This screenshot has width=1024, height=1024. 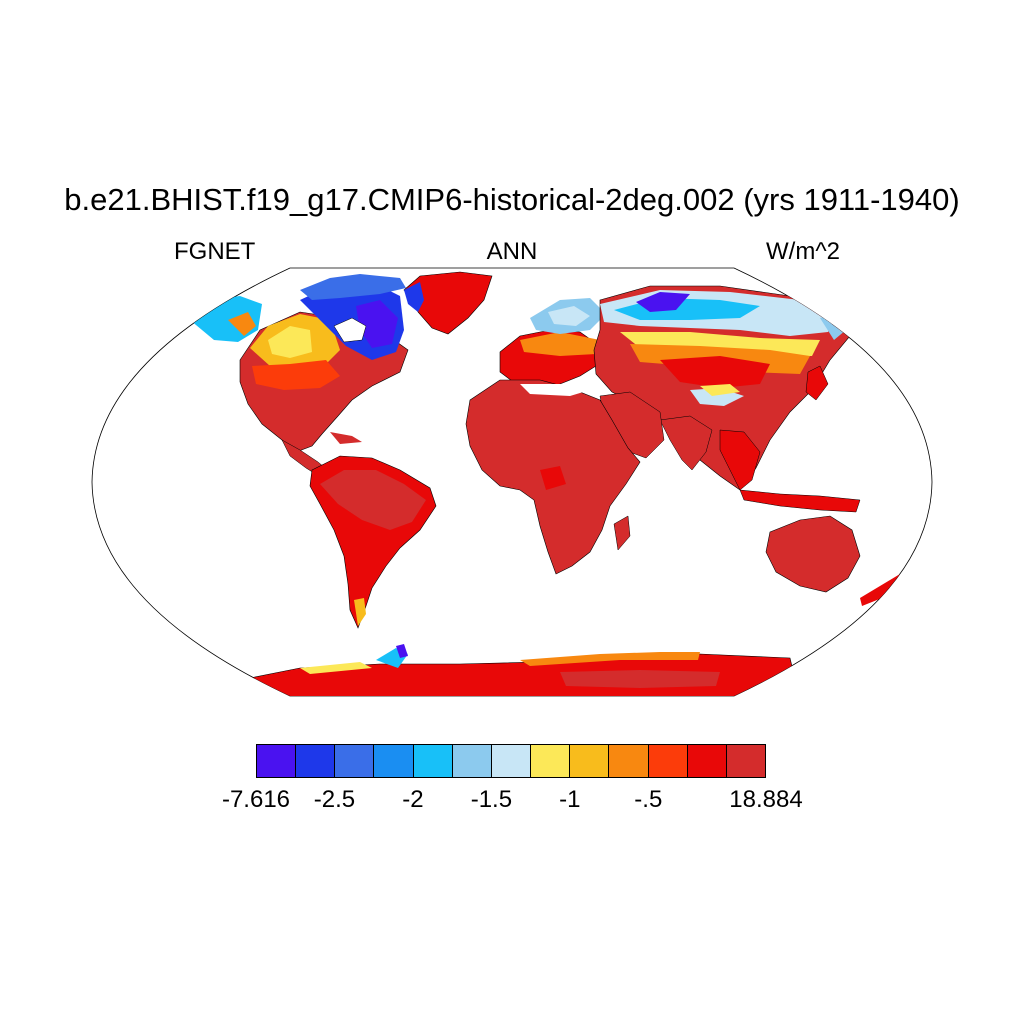 What do you see at coordinates (242, 324) in the screenshot?
I see `alaska-warm-region` at bounding box center [242, 324].